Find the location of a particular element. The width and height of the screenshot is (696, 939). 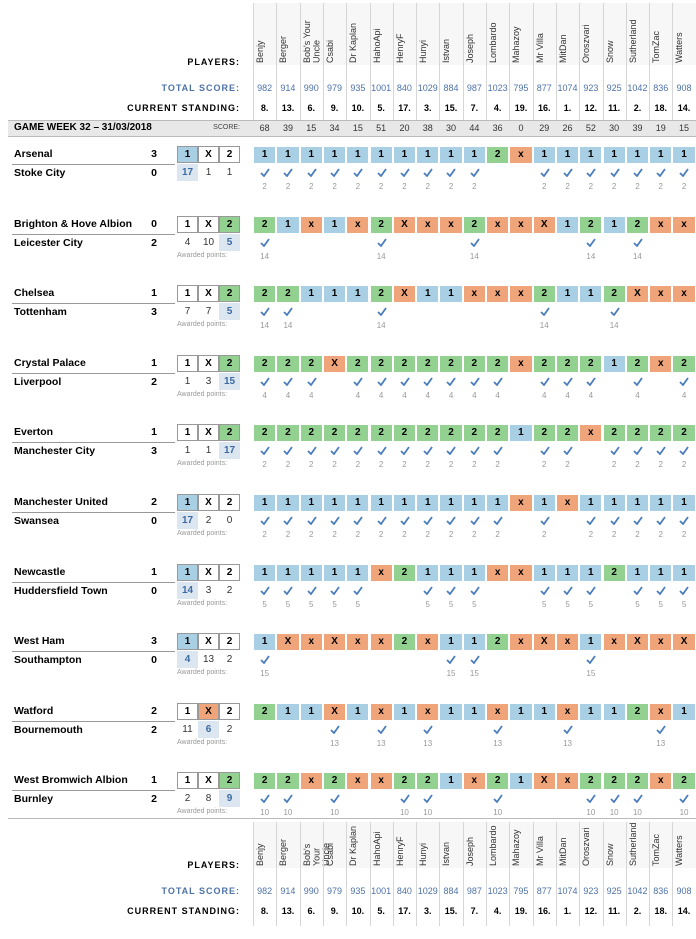

away-team: Tottenham is located at coordinates (40, 312).